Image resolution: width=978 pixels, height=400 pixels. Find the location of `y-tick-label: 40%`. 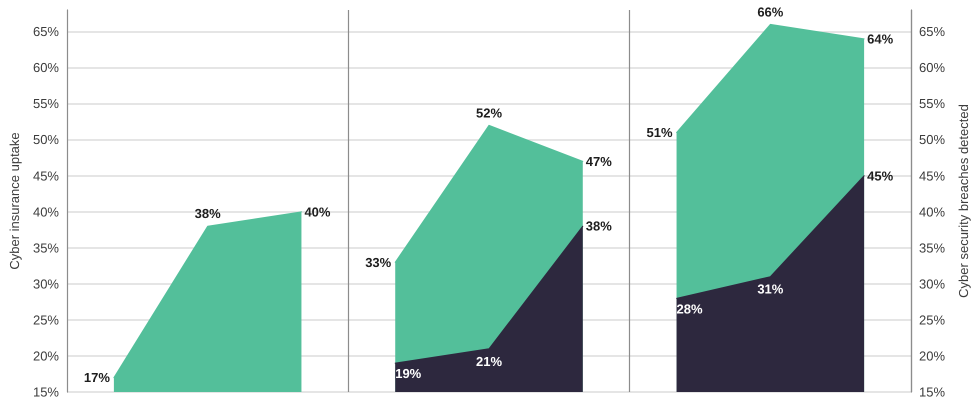

y-tick-label: 40% is located at coordinates (46, 212).